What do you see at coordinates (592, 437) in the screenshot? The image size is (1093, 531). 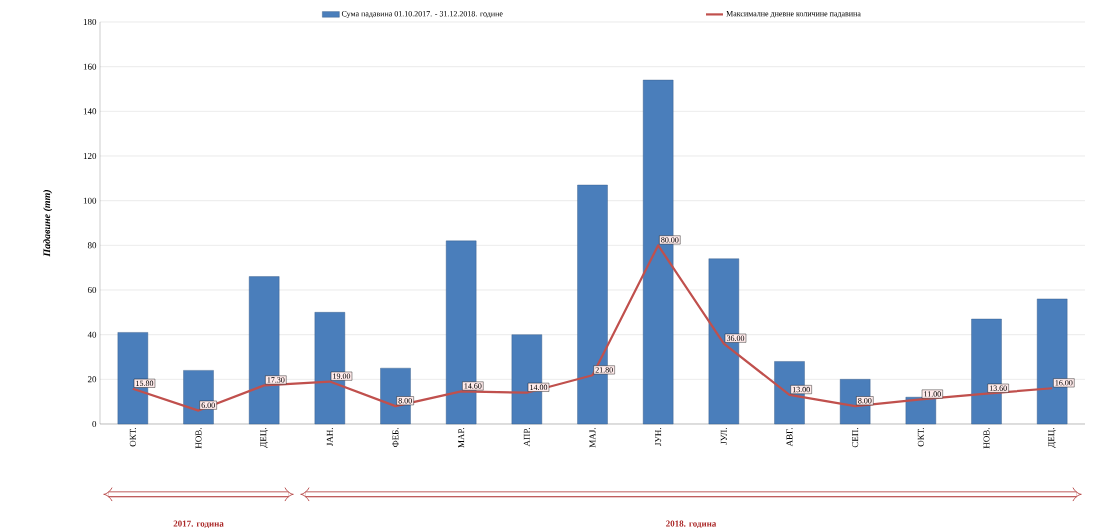 I see `x-tick-label: МАЈ.` at bounding box center [592, 437].